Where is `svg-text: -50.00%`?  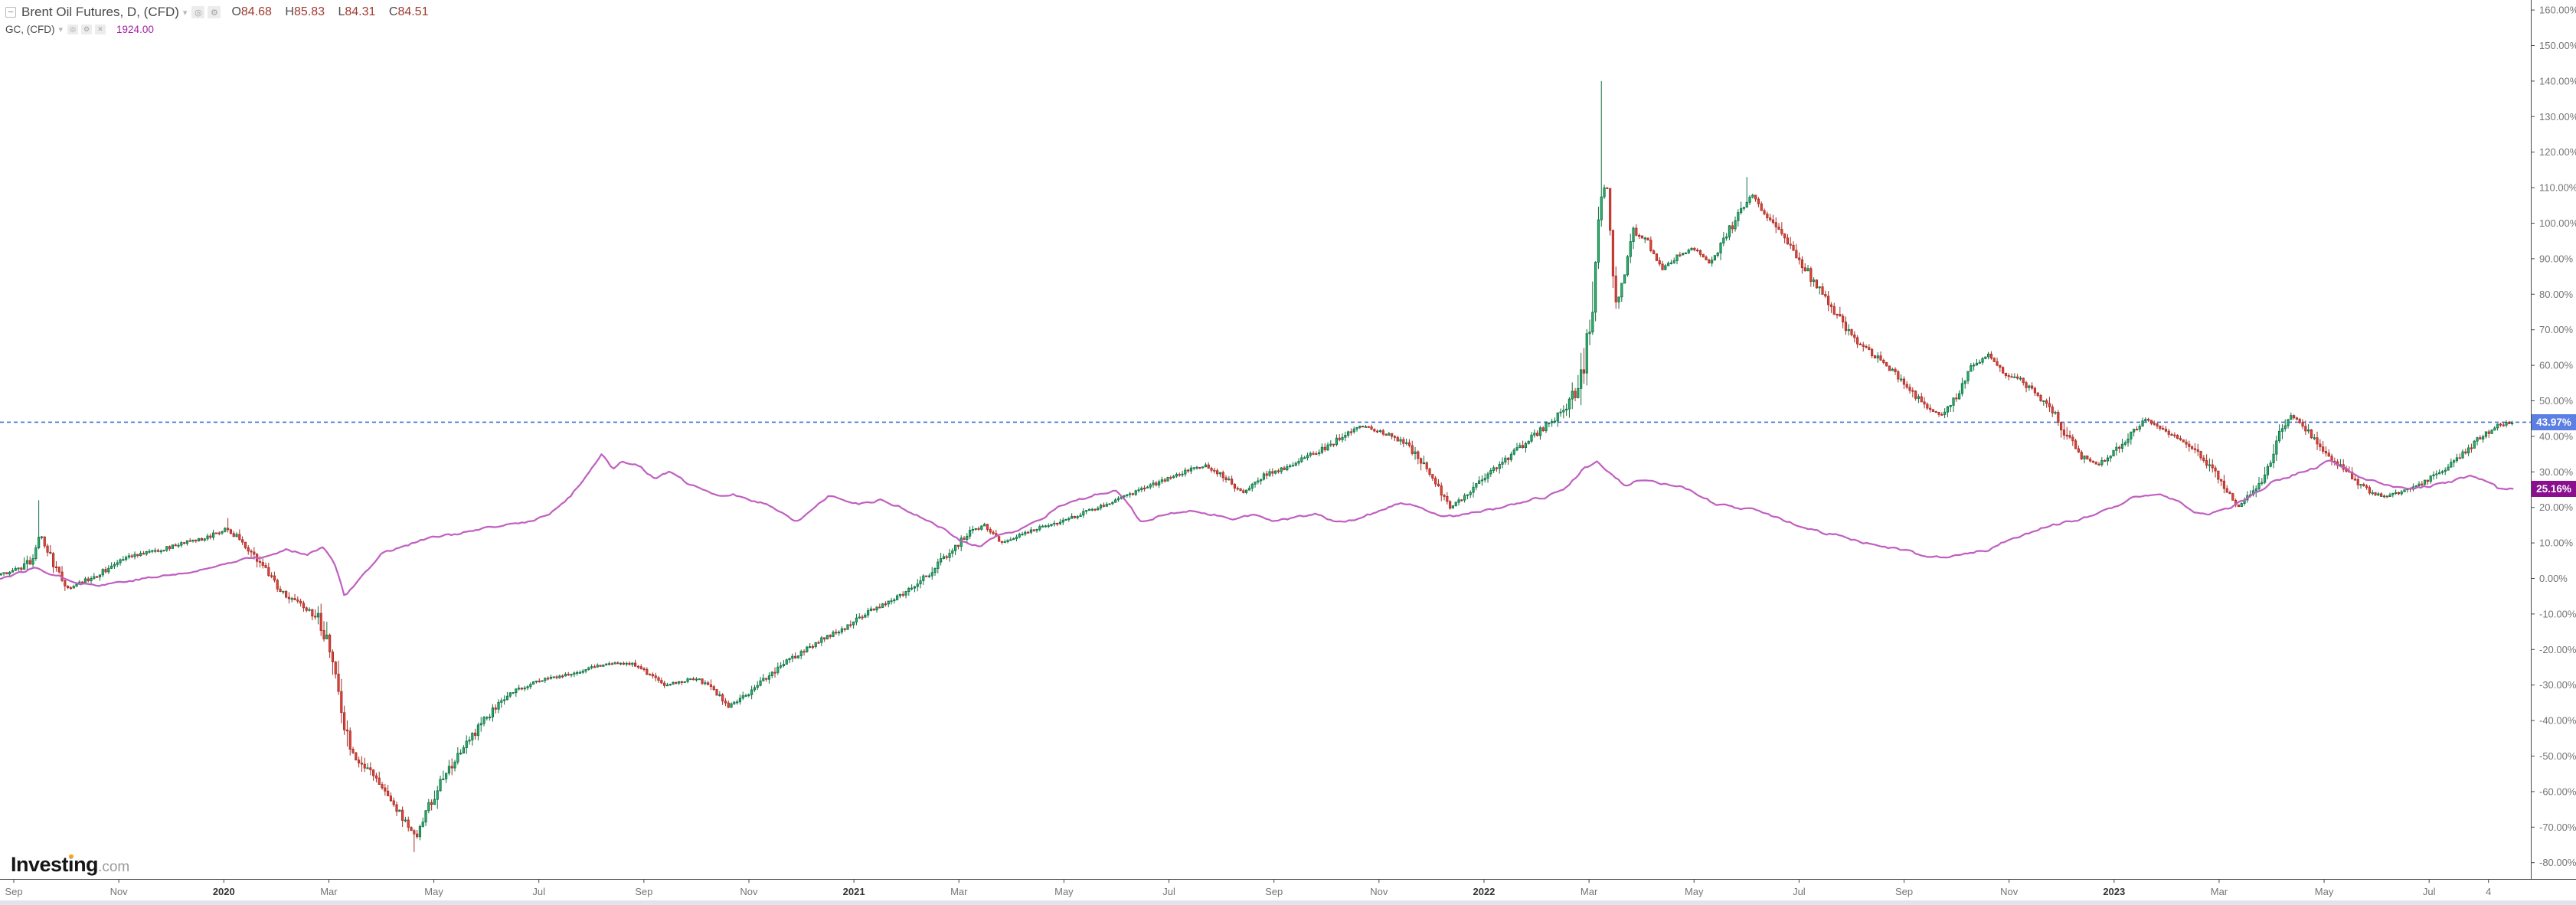 svg-text: -50.00% is located at coordinates (2557, 756).